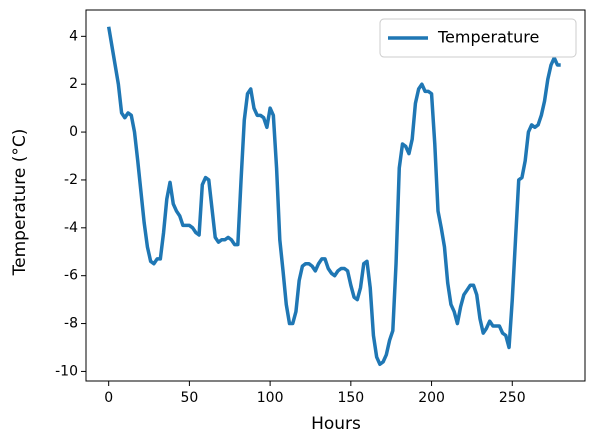 This screenshot has width=595, height=446. What do you see at coordinates (488, 37) in the screenshot?
I see `legend-label: Temperature` at bounding box center [488, 37].